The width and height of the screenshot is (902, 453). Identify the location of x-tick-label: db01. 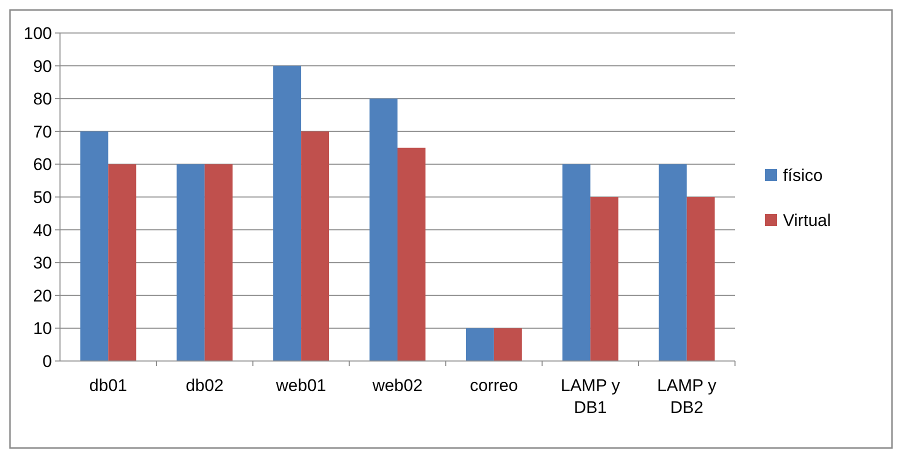
(108, 385).